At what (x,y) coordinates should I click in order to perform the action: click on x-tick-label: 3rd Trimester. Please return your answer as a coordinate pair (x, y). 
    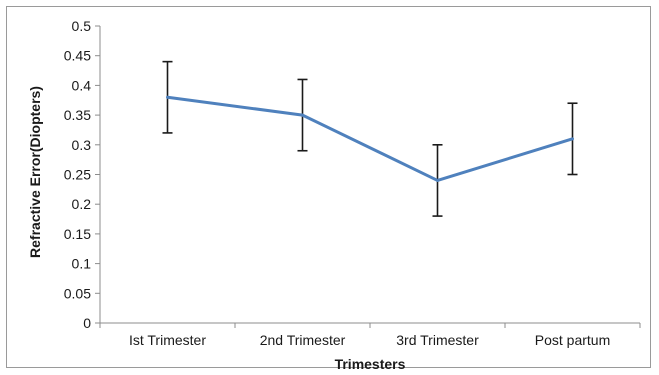
    Looking at the image, I should click on (437, 340).